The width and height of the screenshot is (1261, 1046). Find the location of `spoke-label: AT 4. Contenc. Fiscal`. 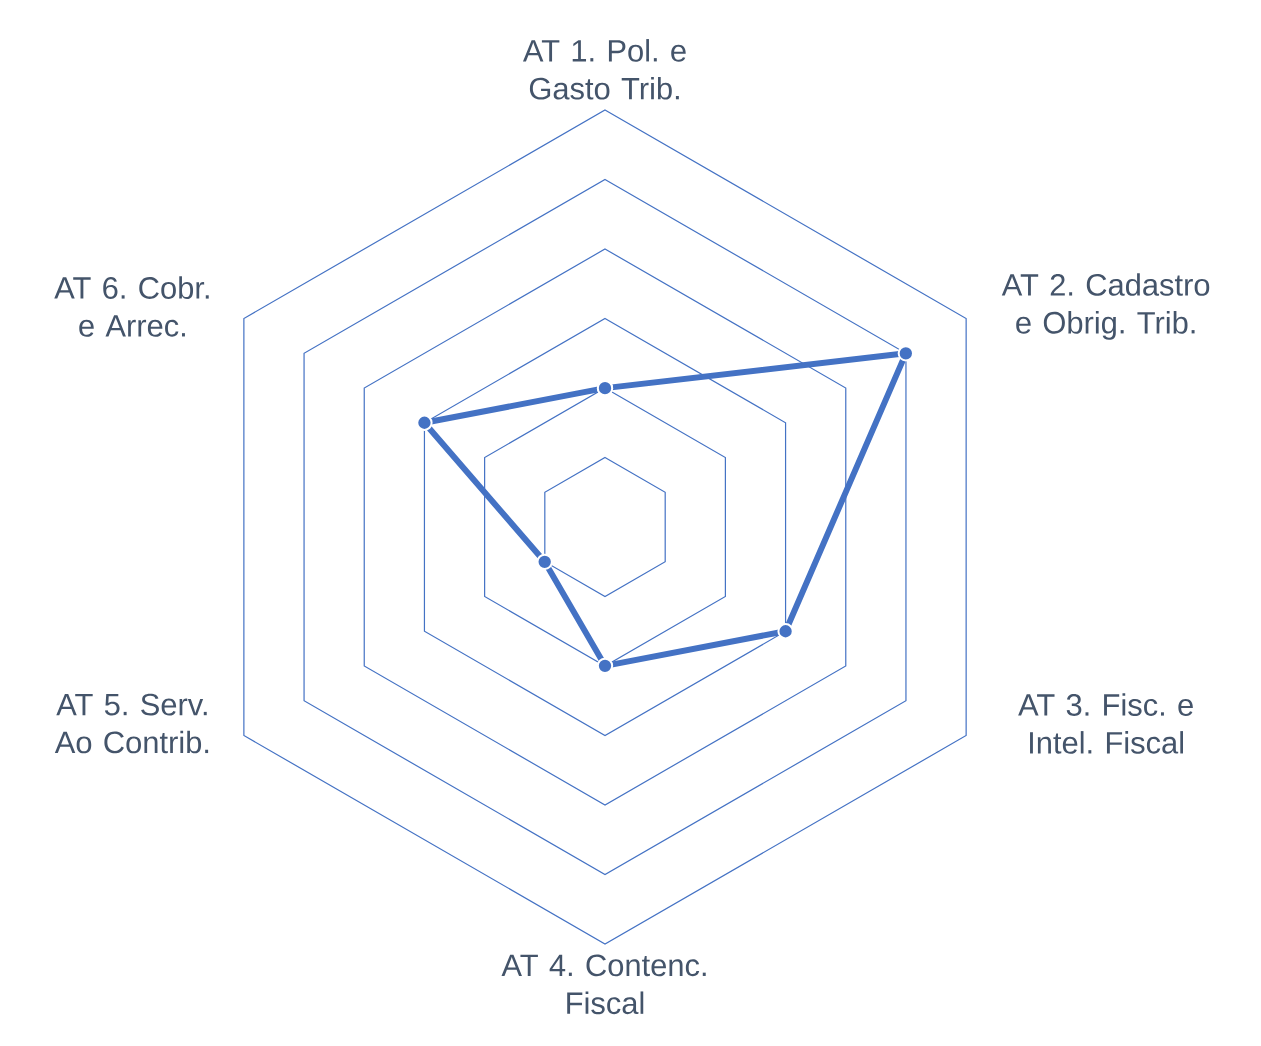

spoke-label: AT 4. Contenc. Fiscal is located at coordinates (603, 984).